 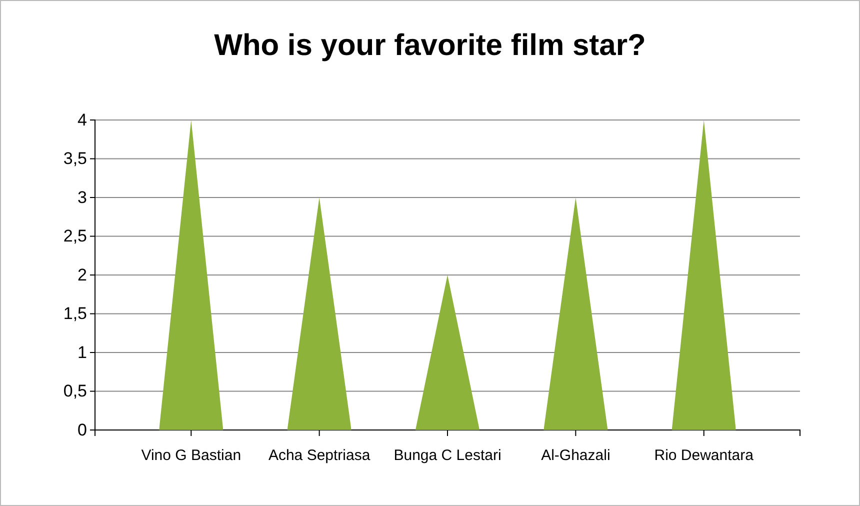 I want to click on y-tick-label: 2, so click(x=82, y=274).